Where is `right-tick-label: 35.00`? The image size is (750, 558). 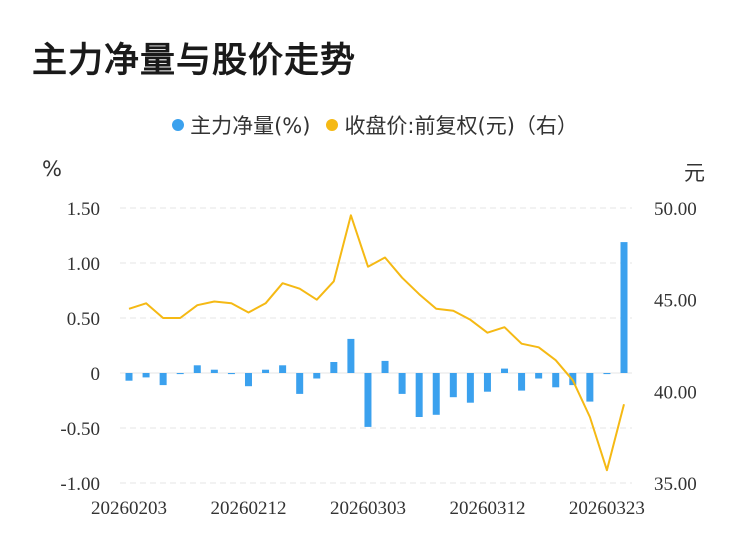 right-tick-label: 35.00 is located at coordinates (675, 484).